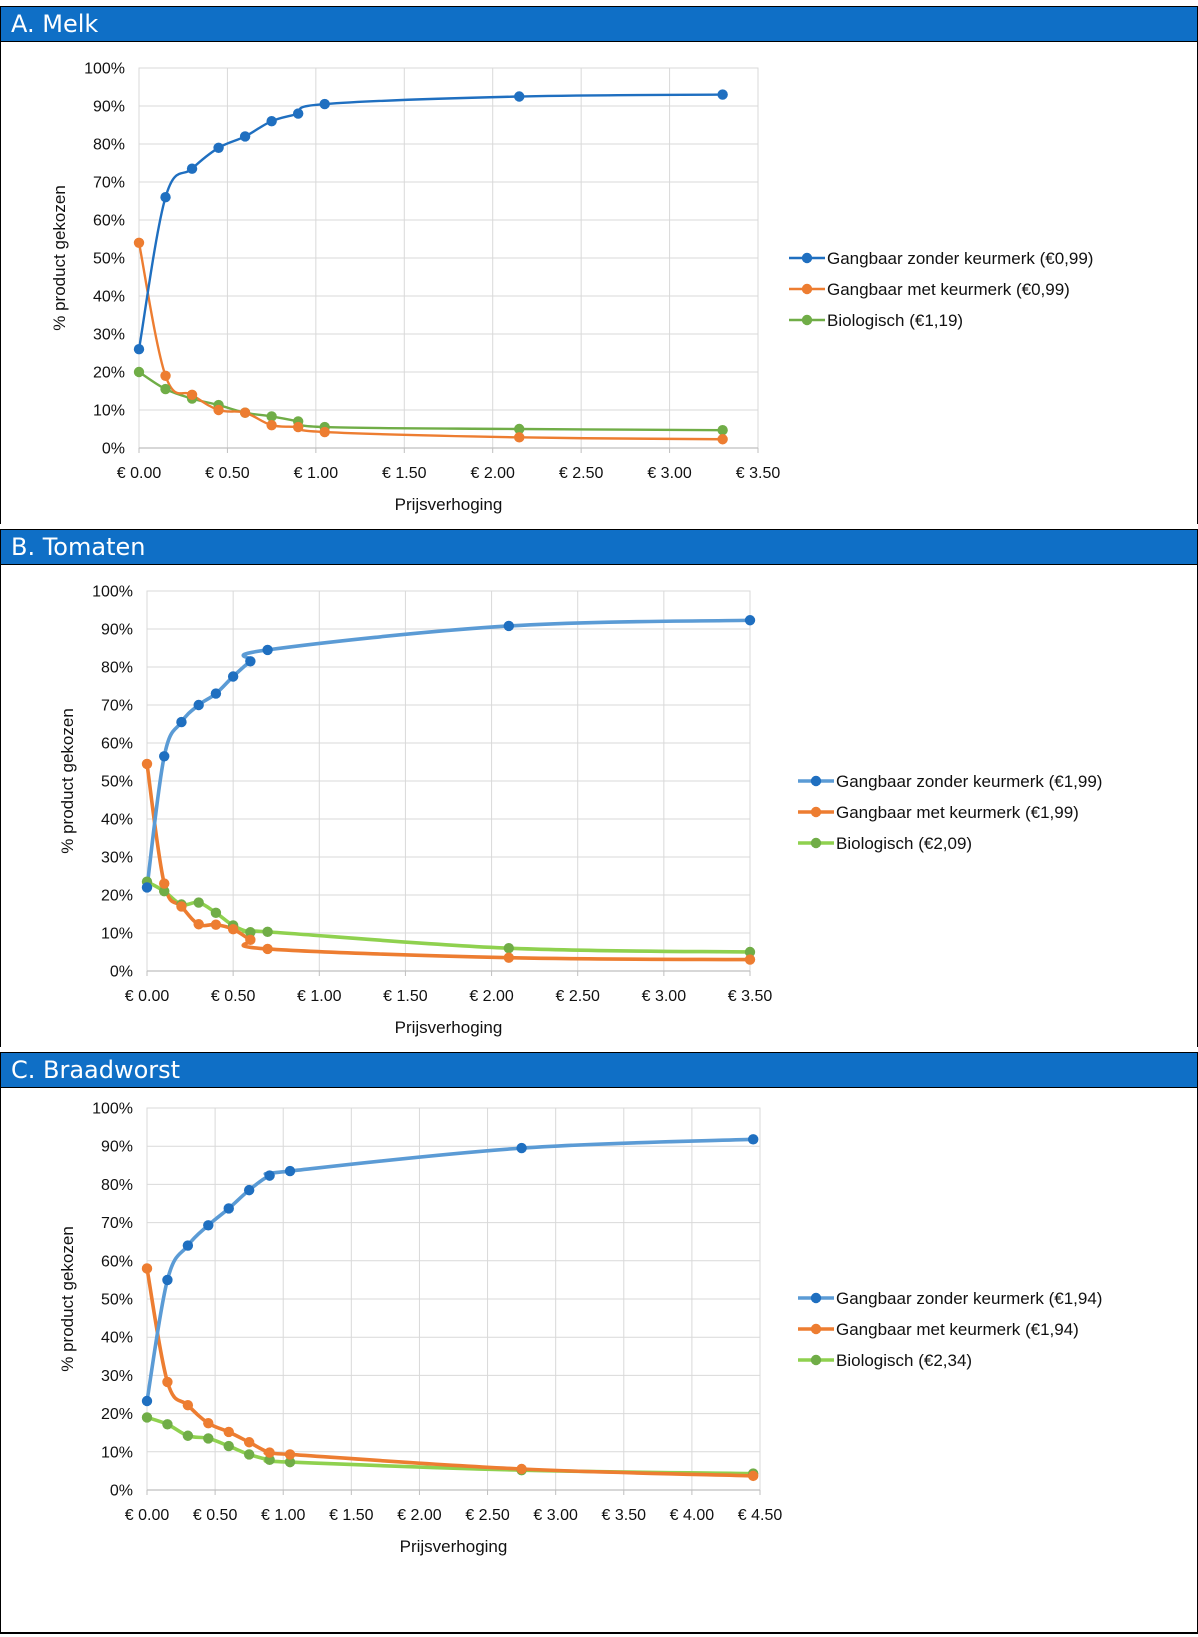  I want to click on x-tick-label: € 0.50, so click(215, 1515).